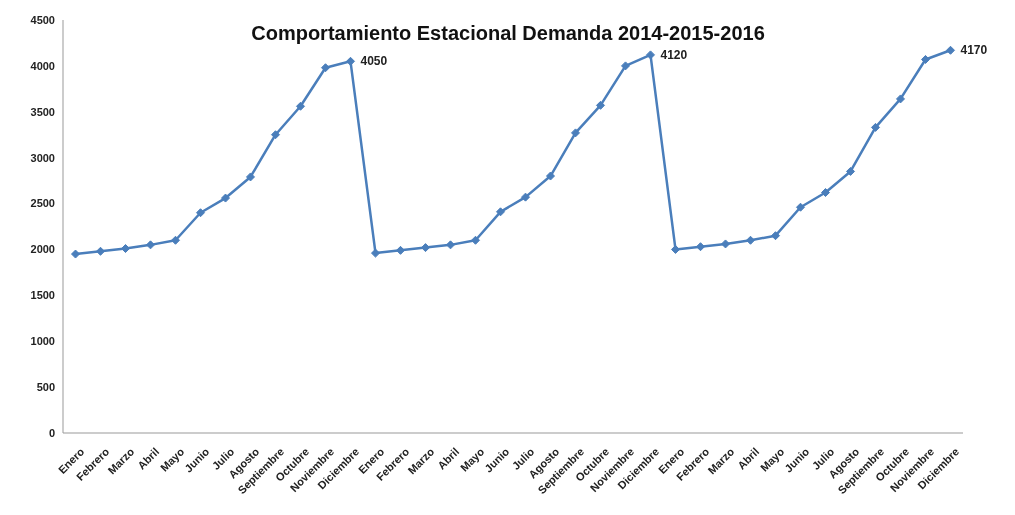 Image resolution: width=1015 pixels, height=515 pixels. I want to click on y-tick-label: 2000, so click(42, 249).